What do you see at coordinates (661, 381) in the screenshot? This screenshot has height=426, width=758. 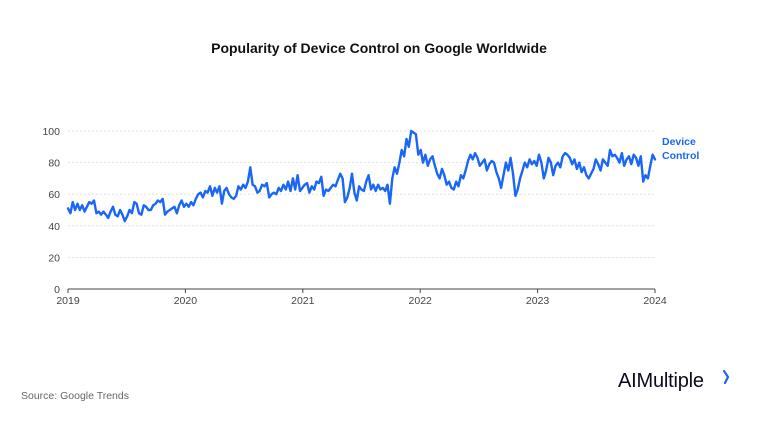 I see `brand-logo: AIMultiple` at bounding box center [661, 381].